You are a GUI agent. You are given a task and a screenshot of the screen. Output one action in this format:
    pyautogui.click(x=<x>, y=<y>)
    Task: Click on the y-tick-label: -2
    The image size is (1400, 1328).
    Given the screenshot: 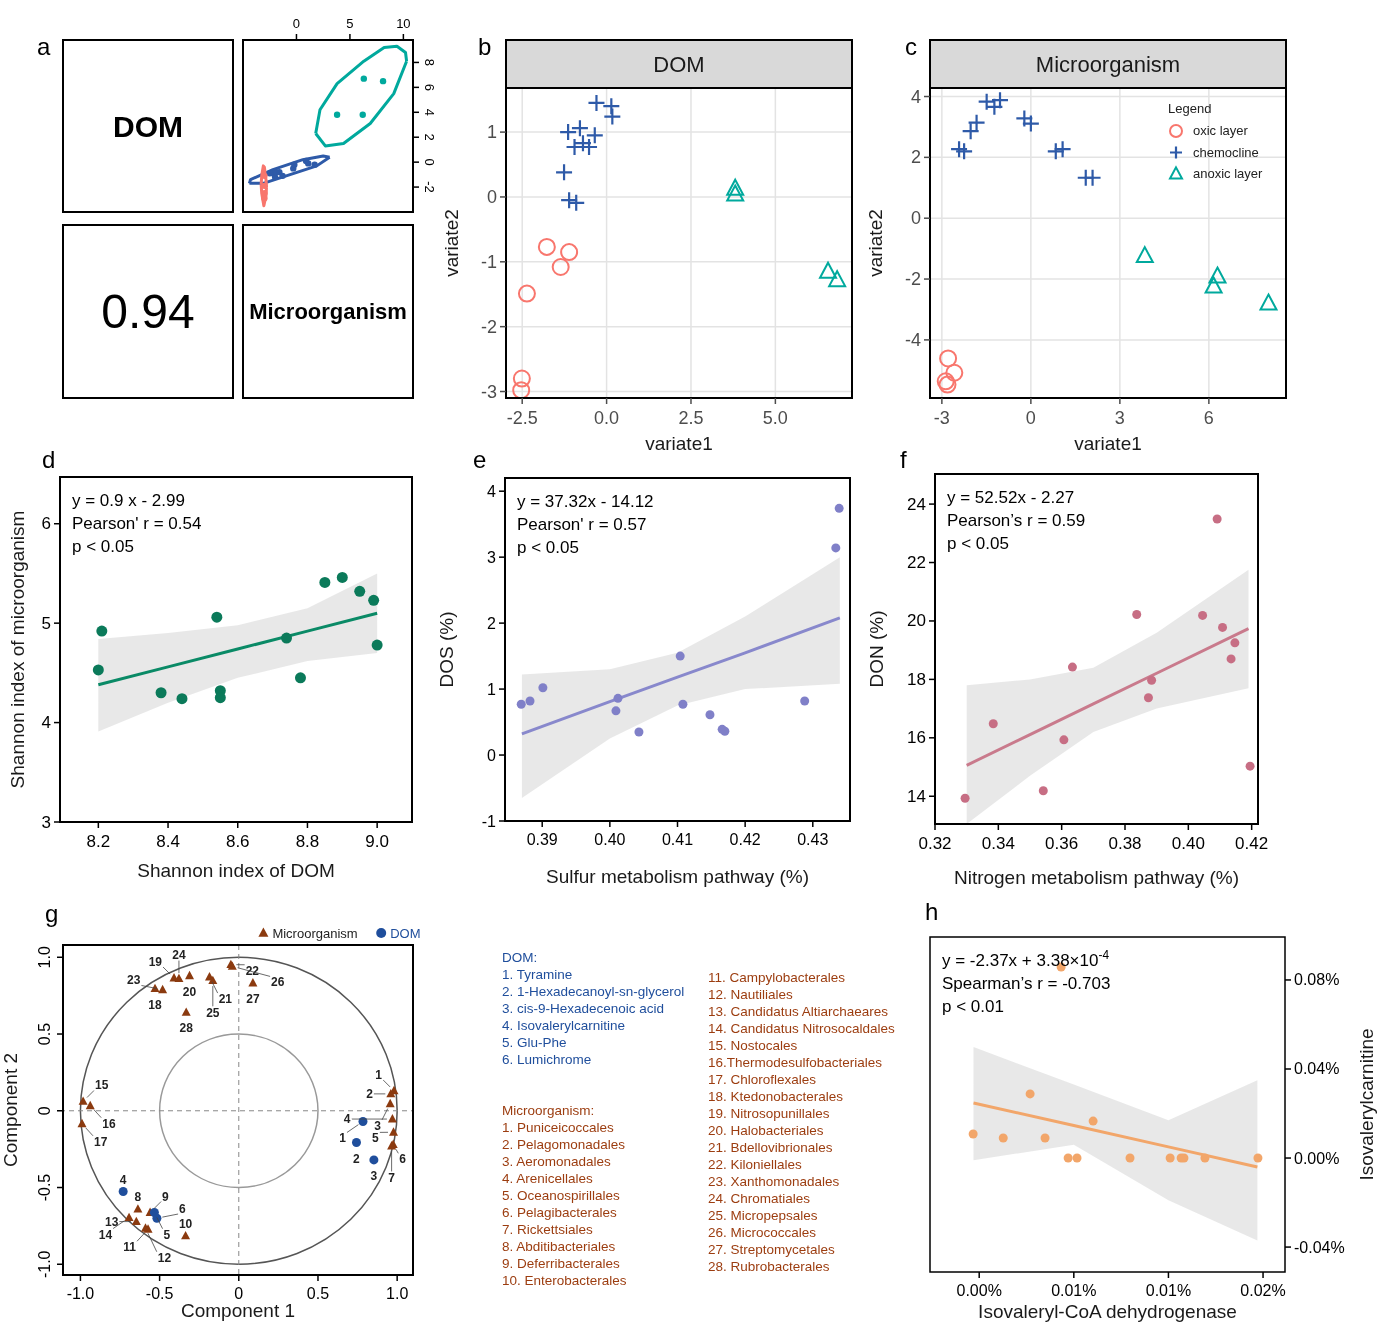 What is the action you would take?
    pyautogui.click(x=488, y=326)
    